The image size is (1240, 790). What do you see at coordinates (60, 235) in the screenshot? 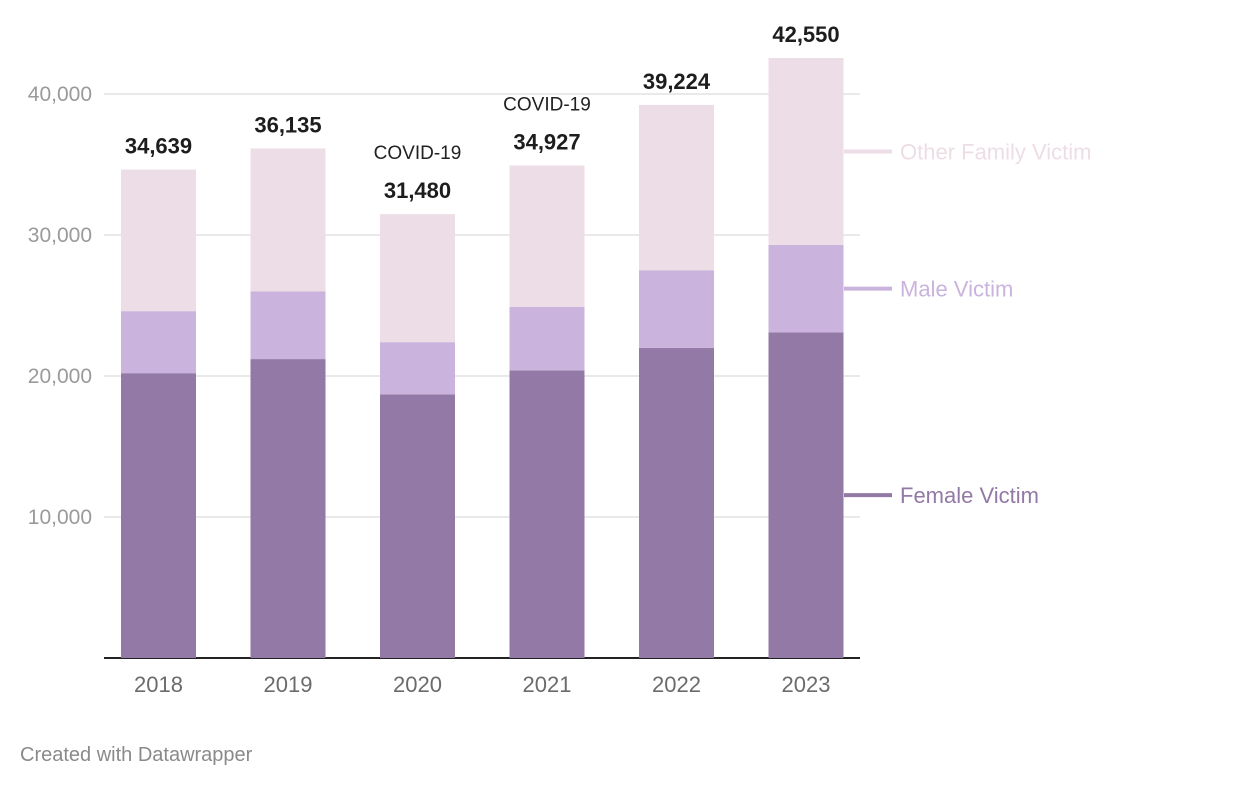
I see `y-tick-label: 30,000` at bounding box center [60, 235].